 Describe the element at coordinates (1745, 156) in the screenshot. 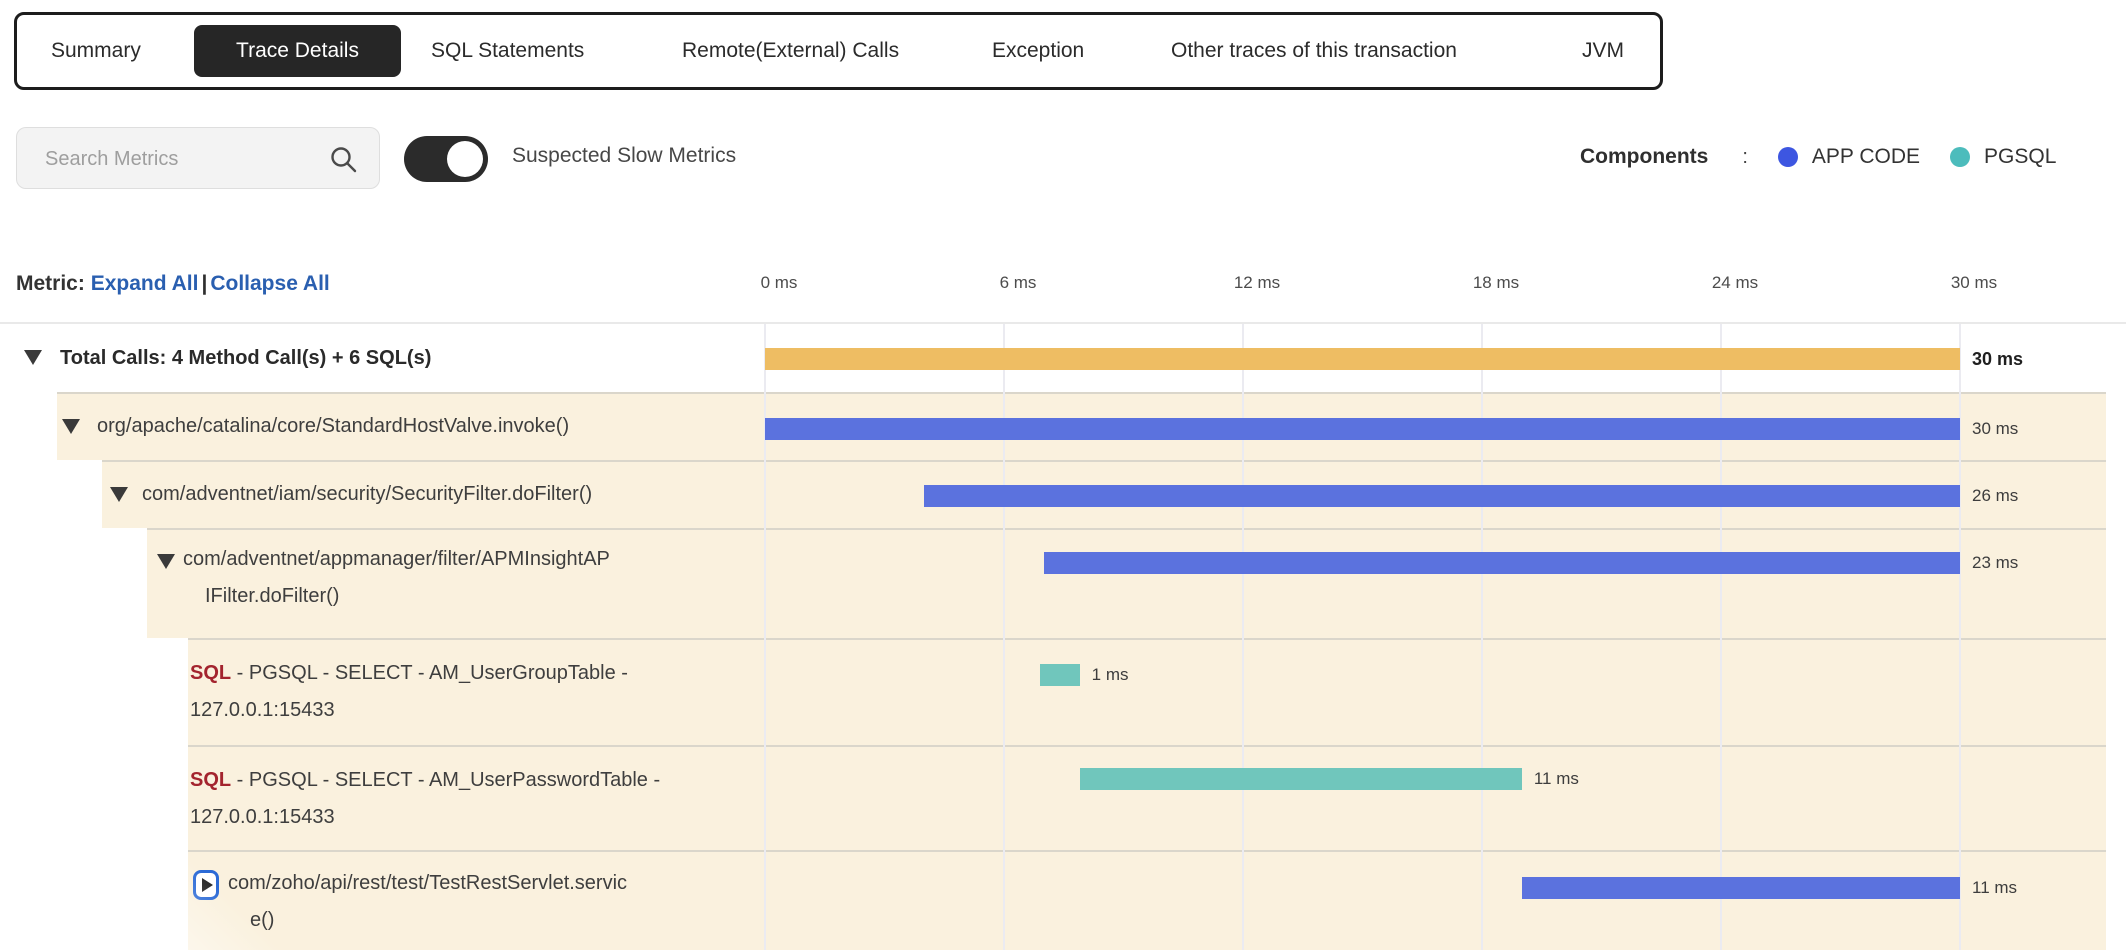

I see `legend-colon: :` at that location.